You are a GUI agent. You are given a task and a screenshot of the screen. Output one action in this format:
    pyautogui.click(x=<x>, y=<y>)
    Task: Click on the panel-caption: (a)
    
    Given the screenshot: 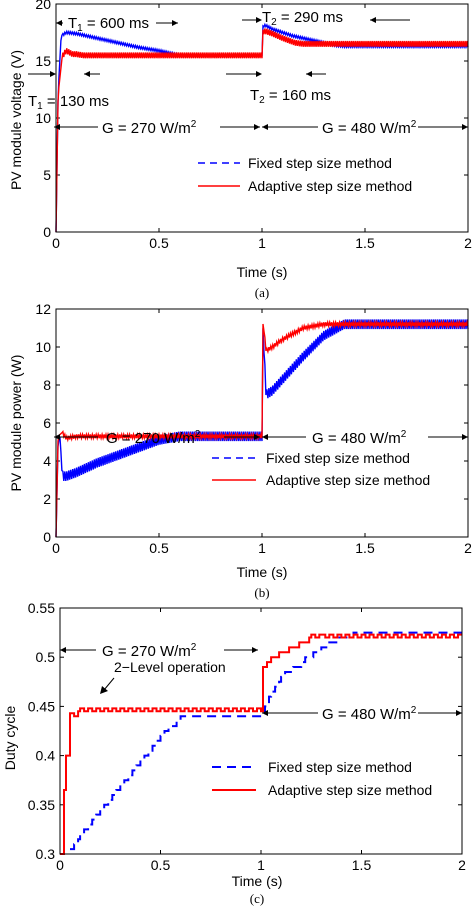 What is the action you would take?
    pyautogui.click(x=262, y=292)
    